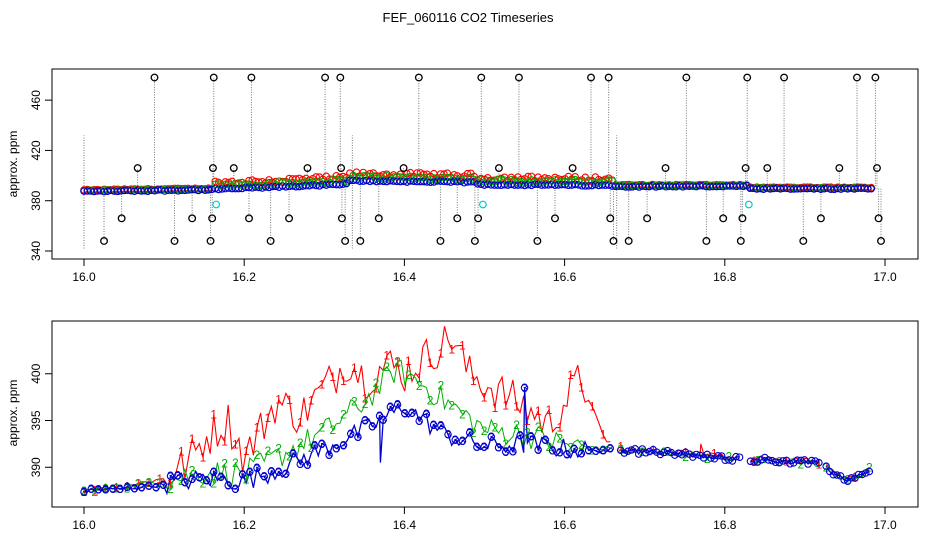 This screenshot has height=540, width=936. What do you see at coordinates (565, 525) in the screenshot?
I see `panel2-x-tick-label: 16.6` at bounding box center [565, 525].